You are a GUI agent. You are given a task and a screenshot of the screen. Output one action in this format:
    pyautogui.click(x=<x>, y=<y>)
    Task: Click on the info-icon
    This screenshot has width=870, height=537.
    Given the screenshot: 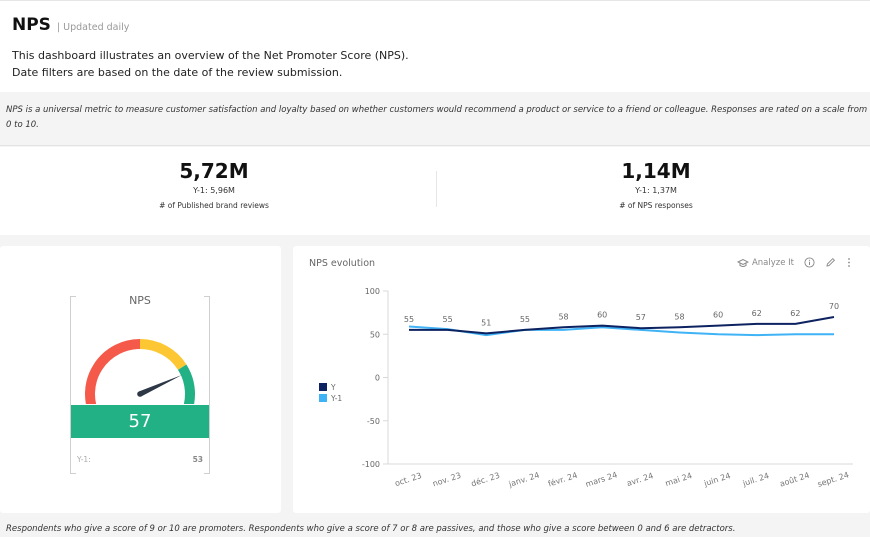 What is the action you would take?
    pyautogui.click(x=809, y=262)
    